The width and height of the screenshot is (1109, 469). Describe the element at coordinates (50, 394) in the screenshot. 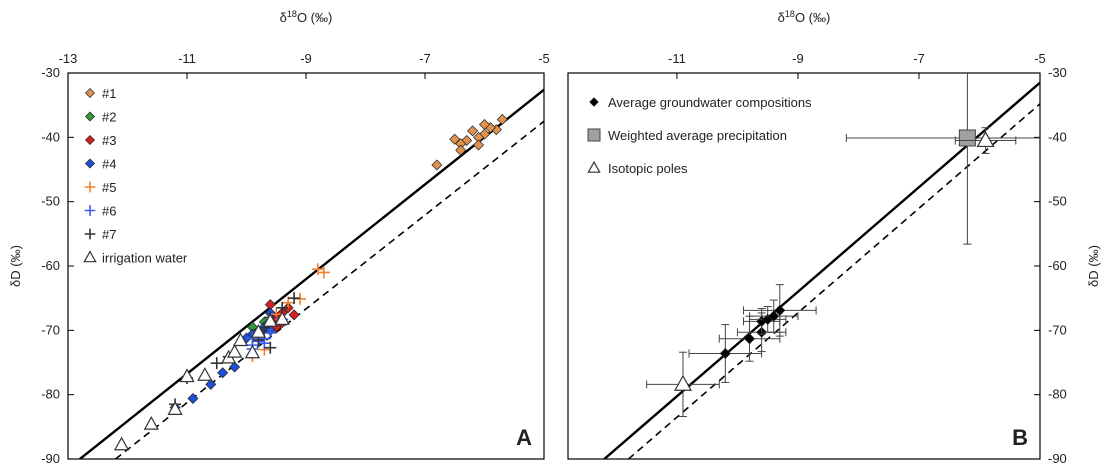

I see `y-tick-label: -80` at that location.